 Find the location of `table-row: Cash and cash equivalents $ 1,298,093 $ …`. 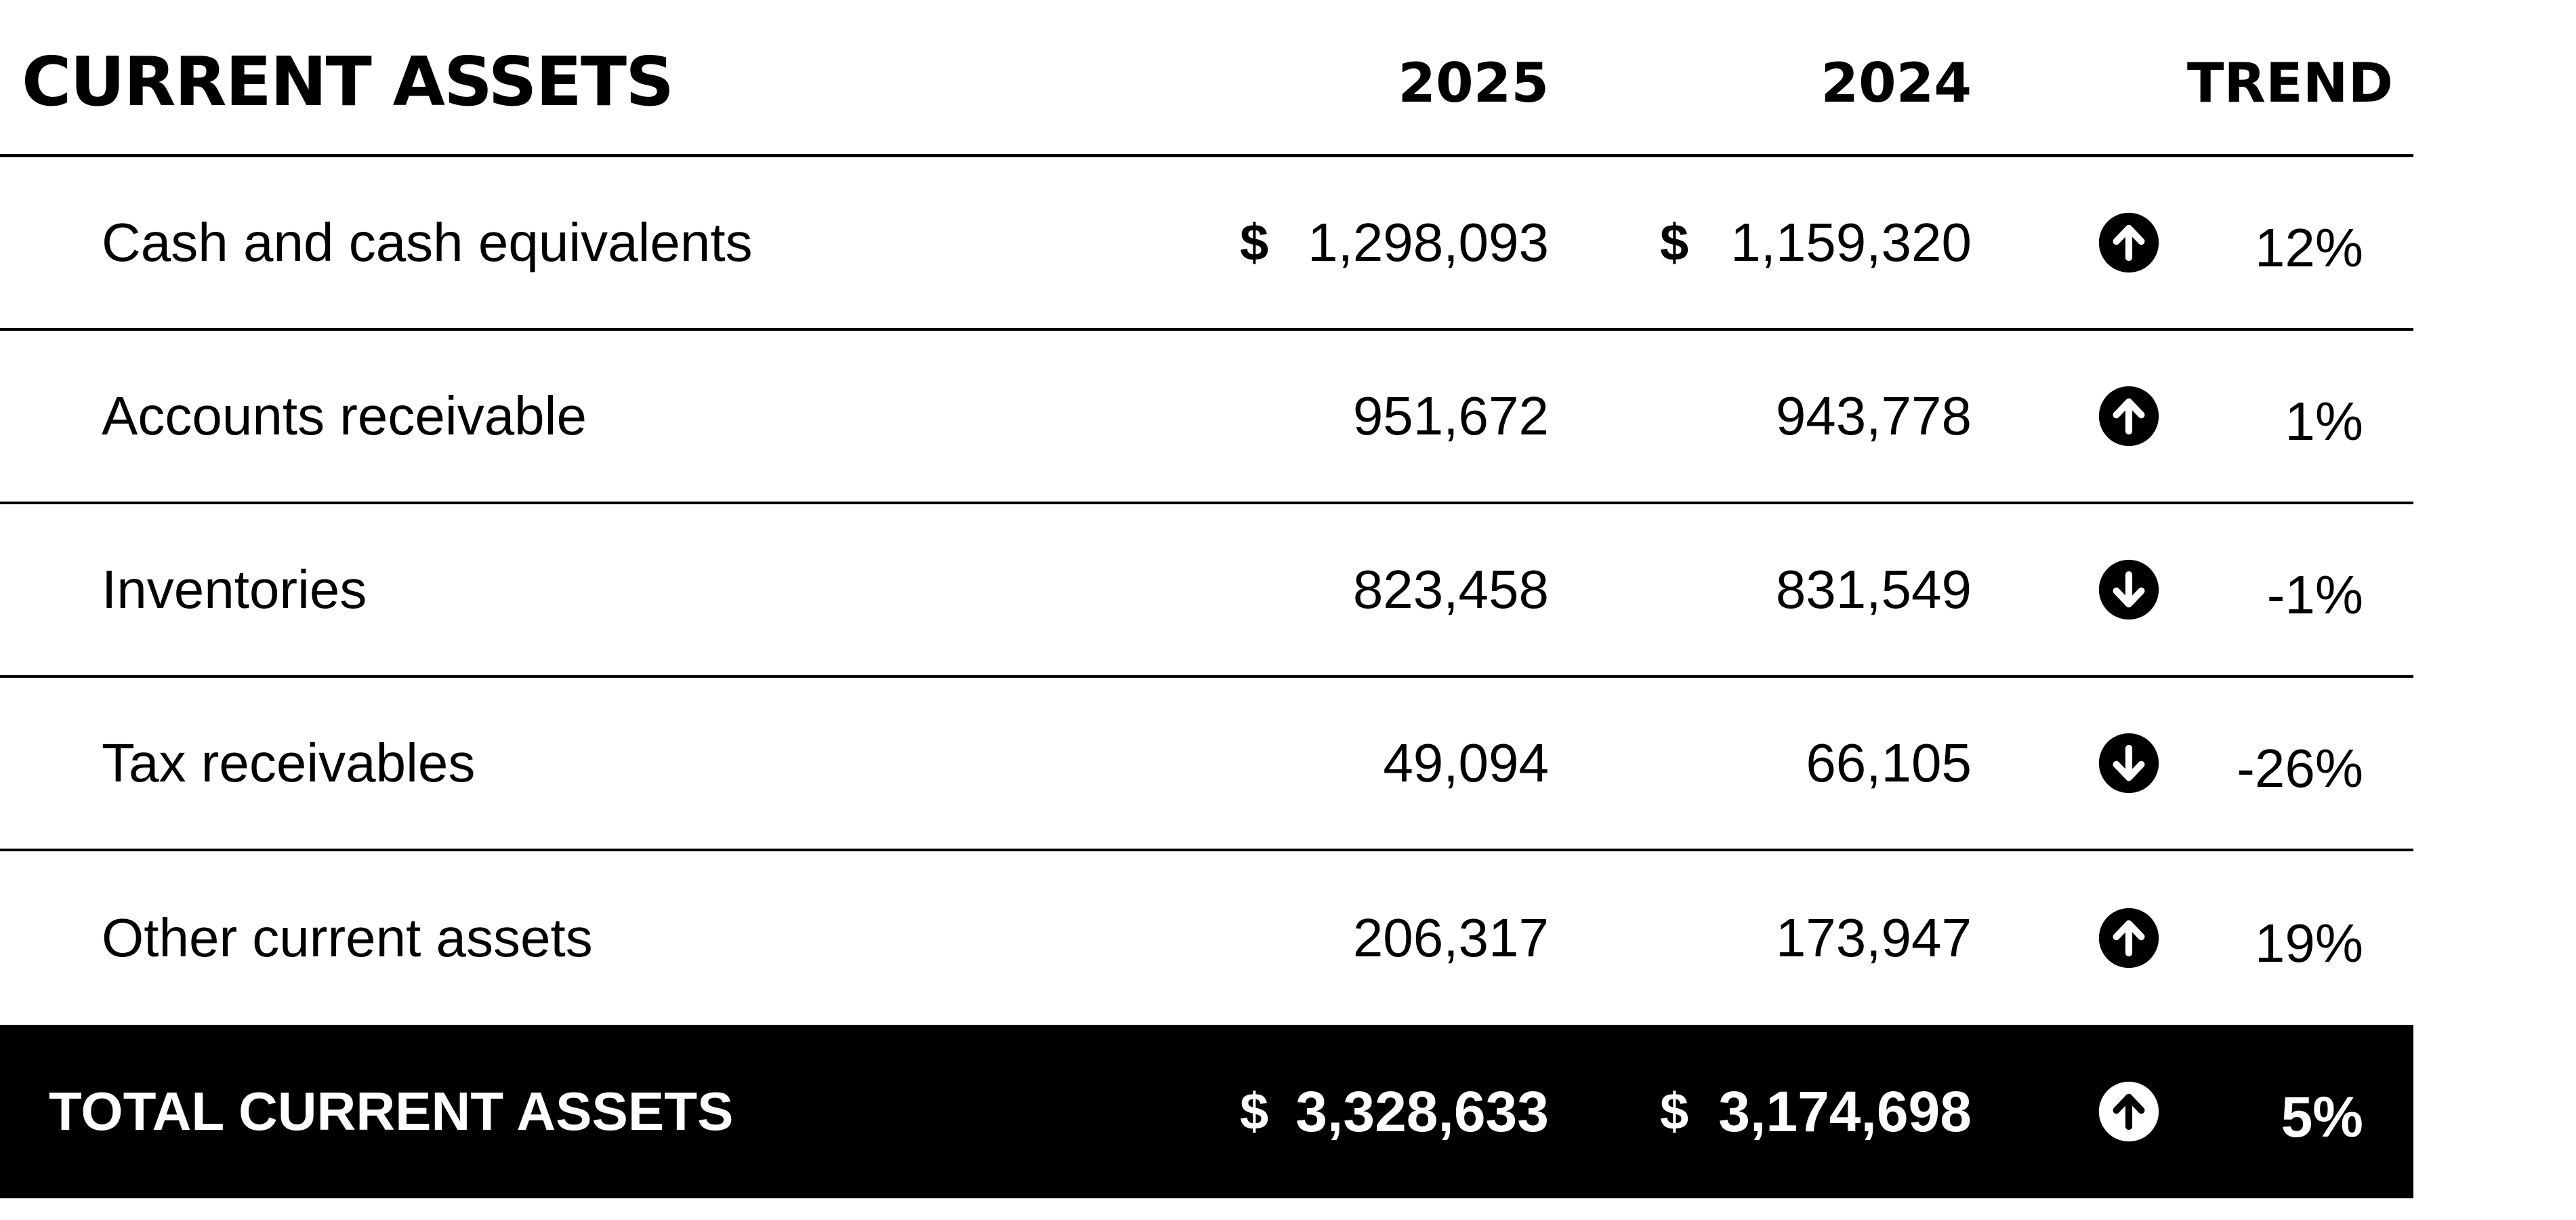

table-row: Cash and cash equivalents $ 1,298,093 $ … is located at coordinates (1206, 244).